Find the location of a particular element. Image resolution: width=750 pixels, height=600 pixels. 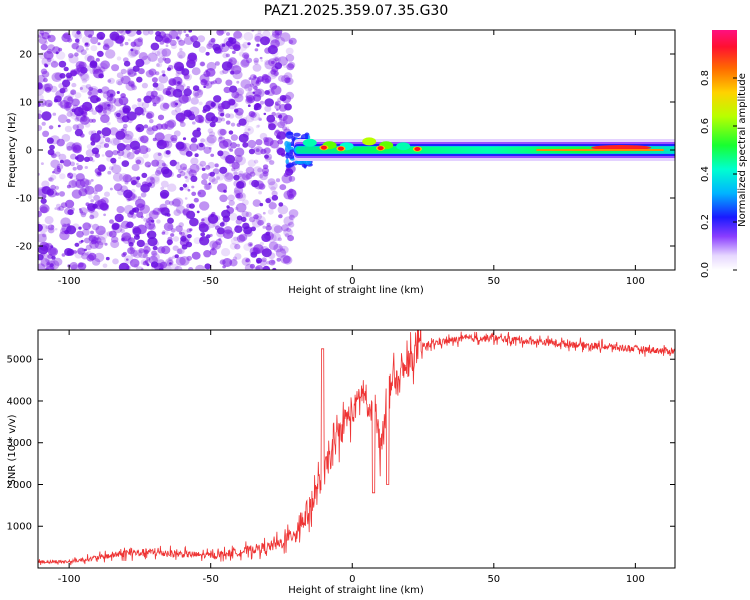

y-tick-label: 5000 is located at coordinates (19, 360).